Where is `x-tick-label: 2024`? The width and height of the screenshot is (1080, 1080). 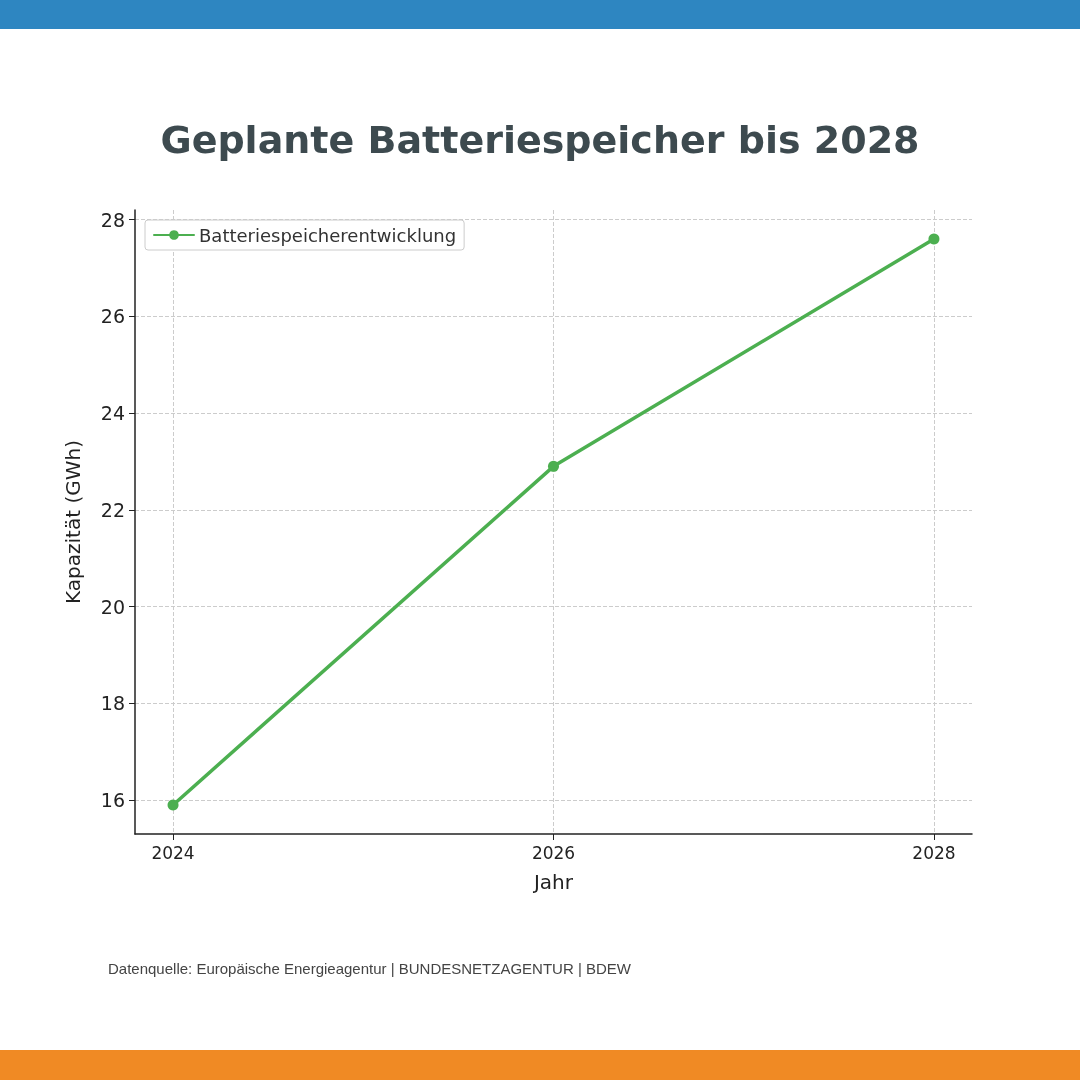
x-tick-label: 2024 is located at coordinates (173, 852).